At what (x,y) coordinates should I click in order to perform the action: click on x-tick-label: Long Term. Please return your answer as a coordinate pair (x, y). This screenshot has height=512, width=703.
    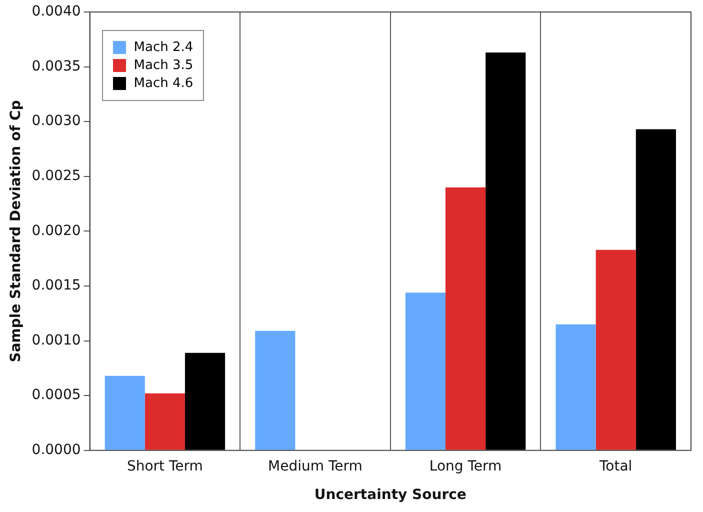
    Looking at the image, I should click on (465, 466).